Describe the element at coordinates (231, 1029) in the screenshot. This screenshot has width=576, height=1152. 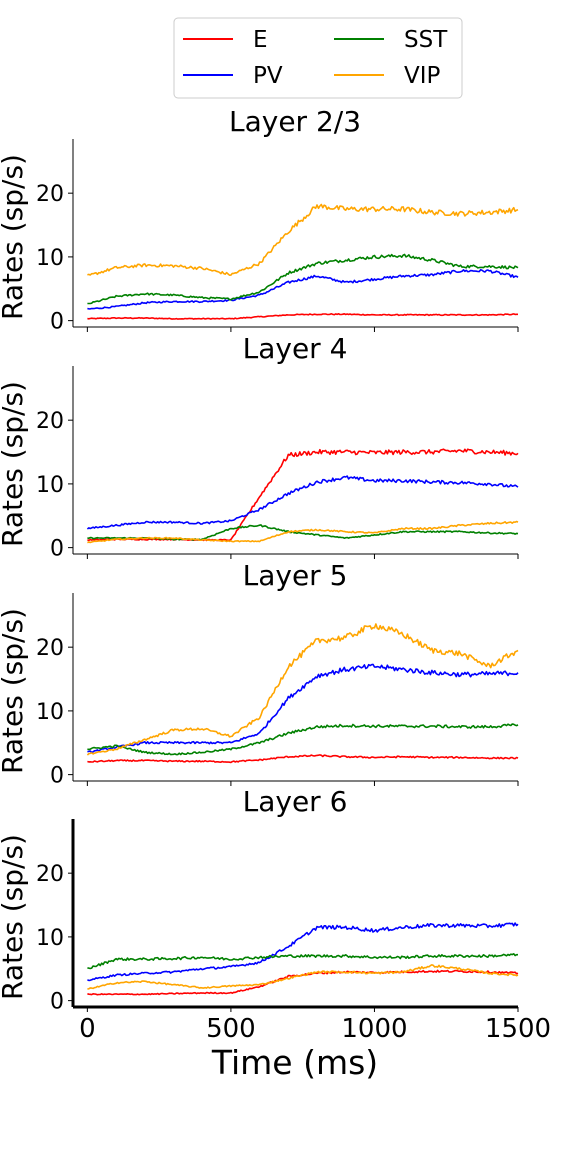
I see `x-tick-label: 500` at that location.